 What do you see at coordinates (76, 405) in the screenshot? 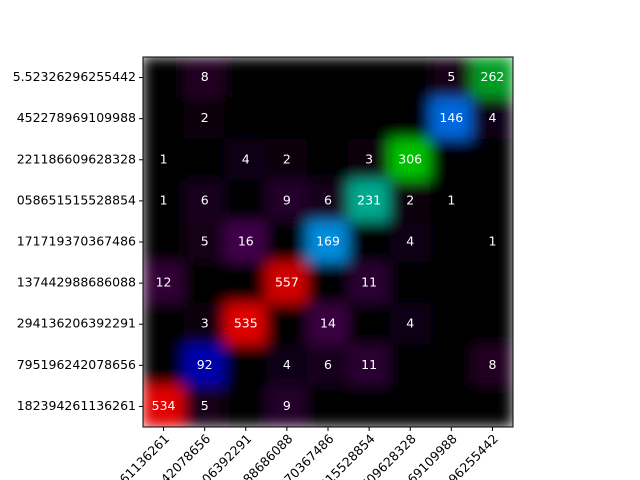
I see `y-tick-label: 182394261136261` at bounding box center [76, 405].